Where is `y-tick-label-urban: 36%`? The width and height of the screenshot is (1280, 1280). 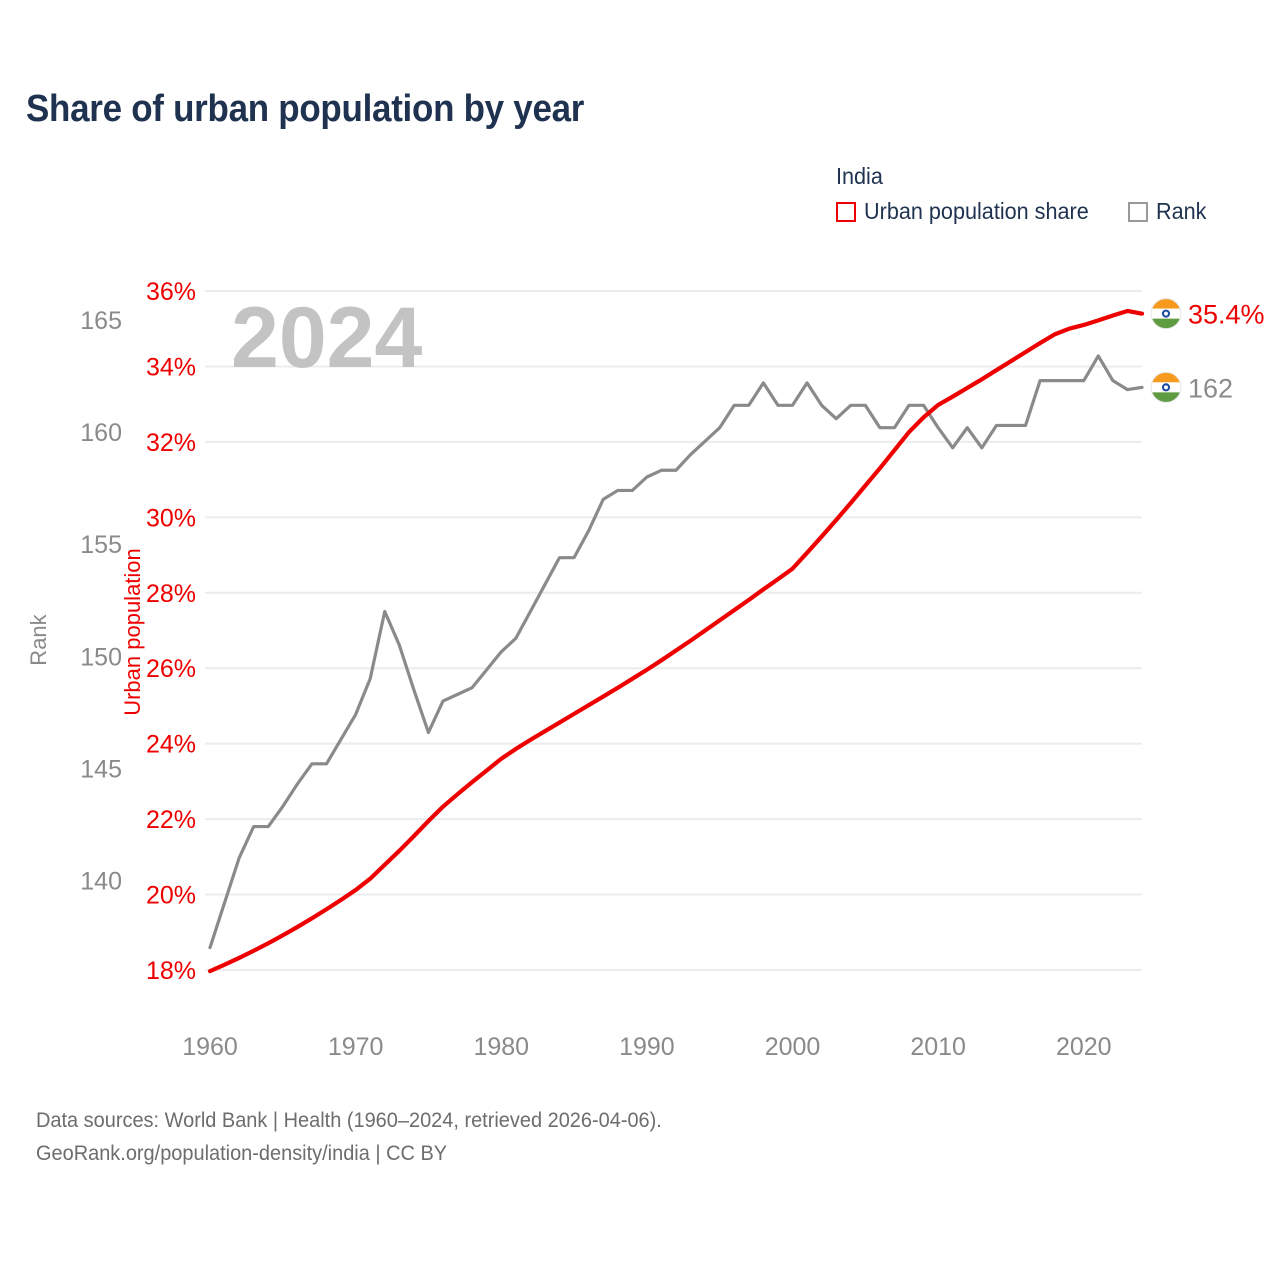
y-tick-label-urban: 36% is located at coordinates (171, 292).